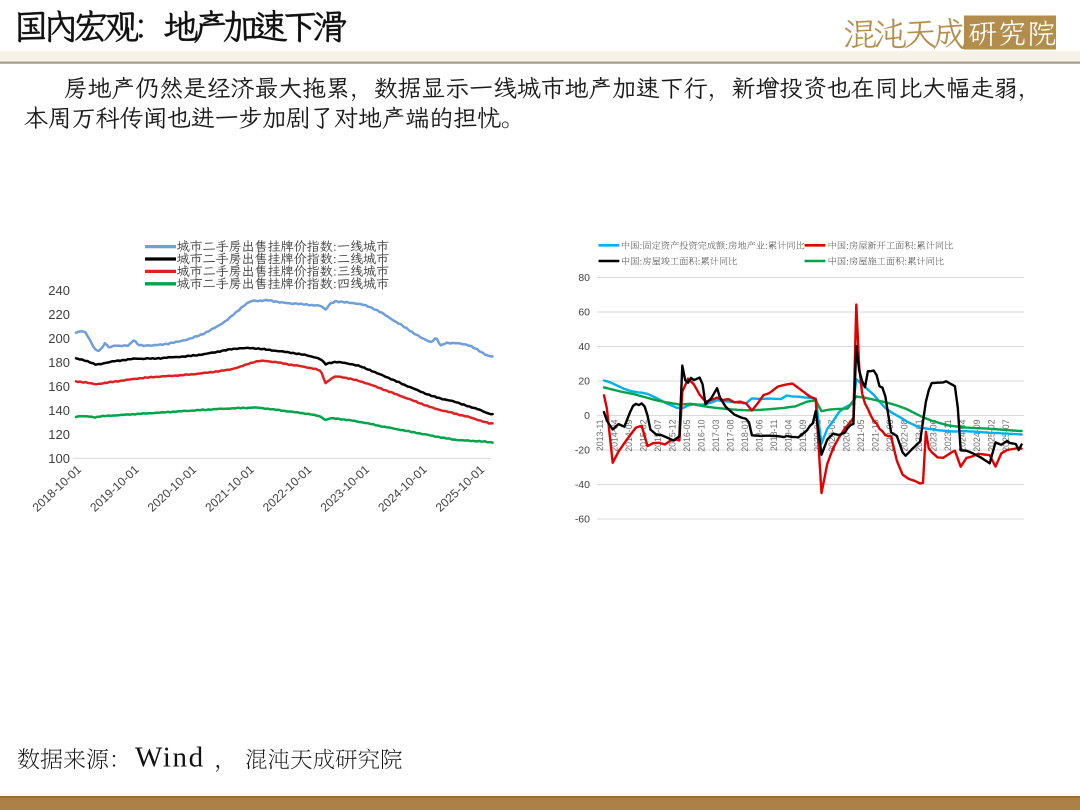 The height and width of the screenshot is (810, 1080). What do you see at coordinates (582, 520) in the screenshot?
I see `svg-text: -60` at bounding box center [582, 520].